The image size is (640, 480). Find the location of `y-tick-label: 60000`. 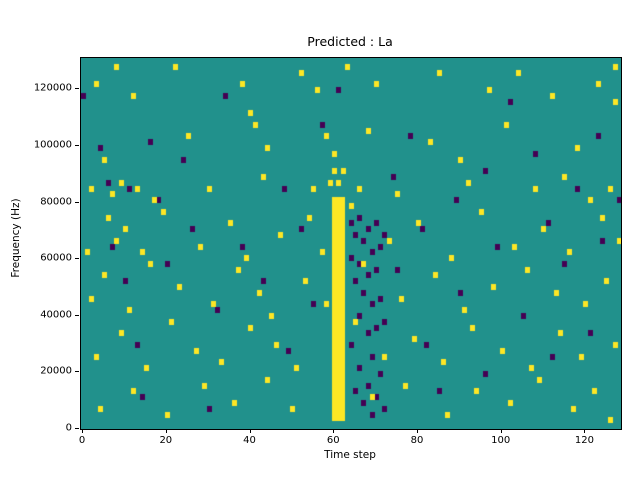

y-tick-label: 60000 is located at coordinates (56, 258).